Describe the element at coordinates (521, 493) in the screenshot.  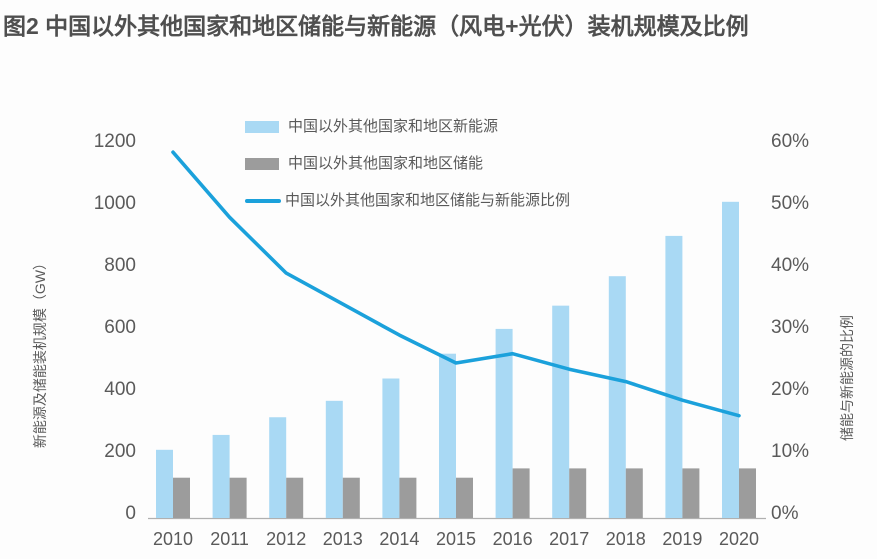
I see `bar-storage-2016` at that location.